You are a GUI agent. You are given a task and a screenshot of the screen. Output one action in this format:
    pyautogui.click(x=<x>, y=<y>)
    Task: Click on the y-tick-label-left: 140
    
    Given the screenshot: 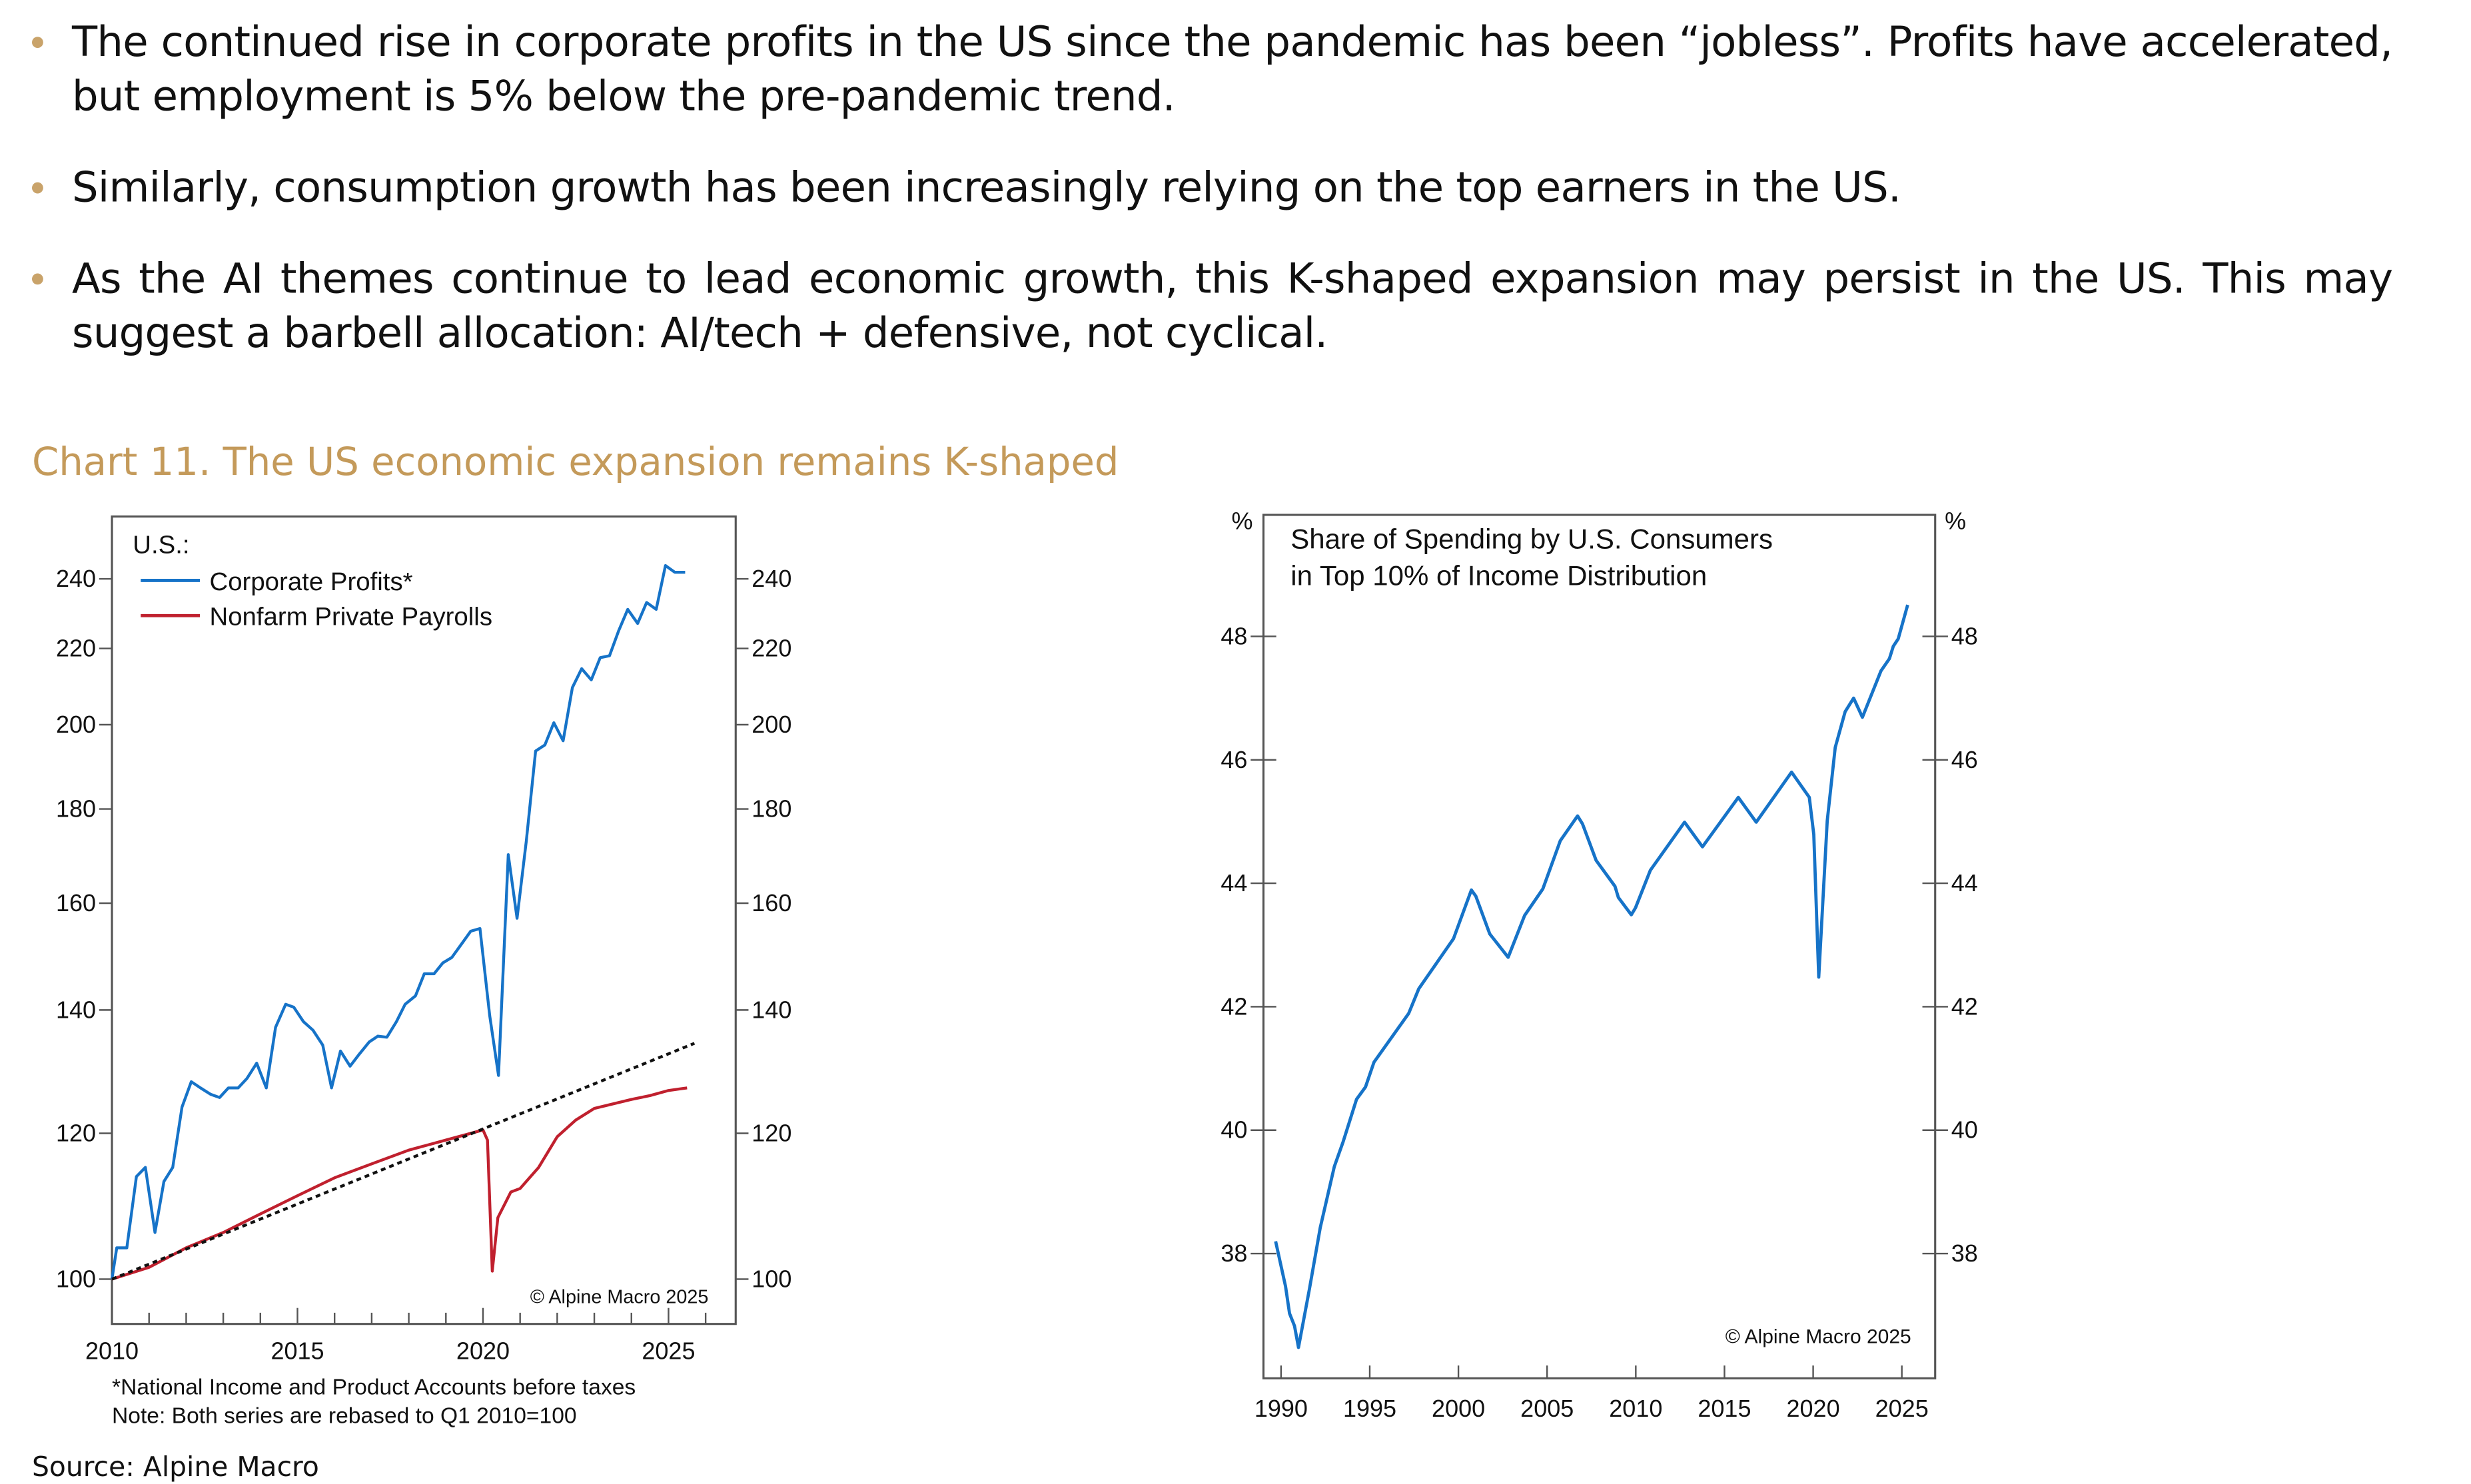 What is the action you would take?
    pyautogui.click(x=76, y=1010)
    